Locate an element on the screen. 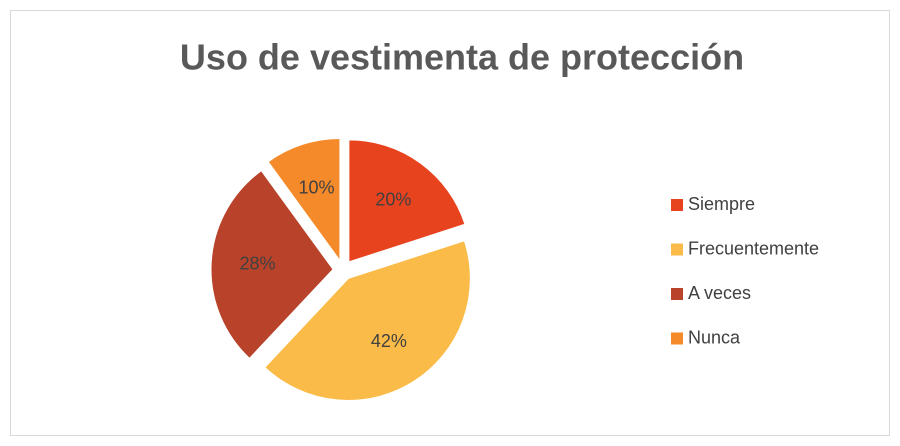 The height and width of the screenshot is (446, 900). data-label: 20% is located at coordinates (393, 199).